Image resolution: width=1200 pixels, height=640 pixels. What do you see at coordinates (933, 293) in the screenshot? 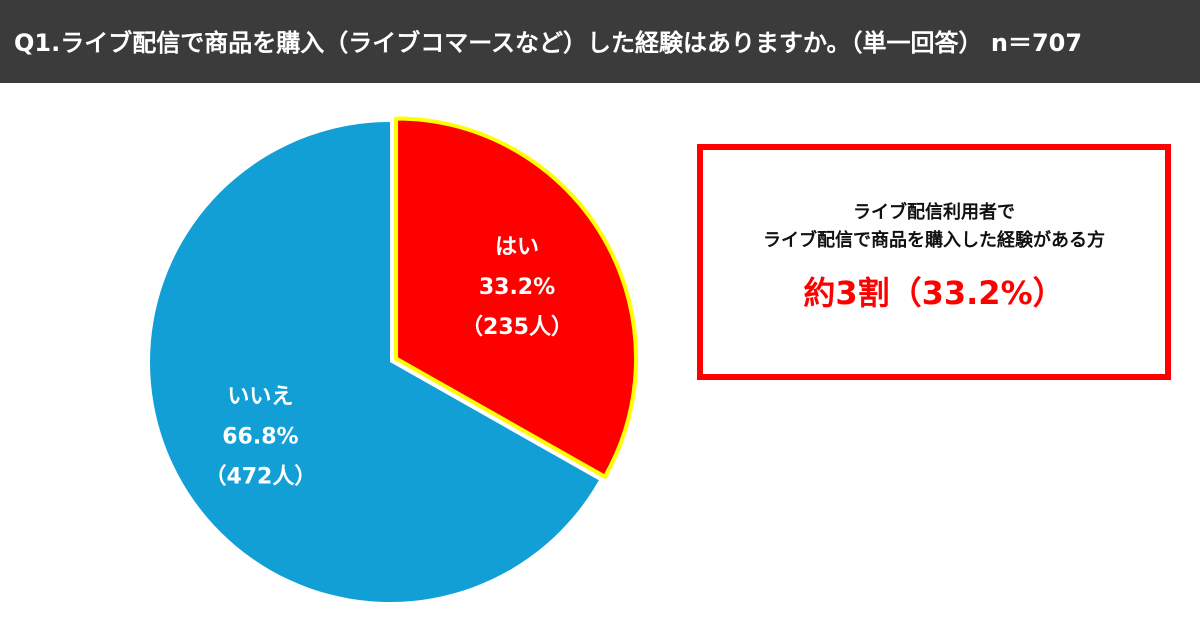
I see `callout-highlight: 約3割（33.2%）` at bounding box center [933, 293].